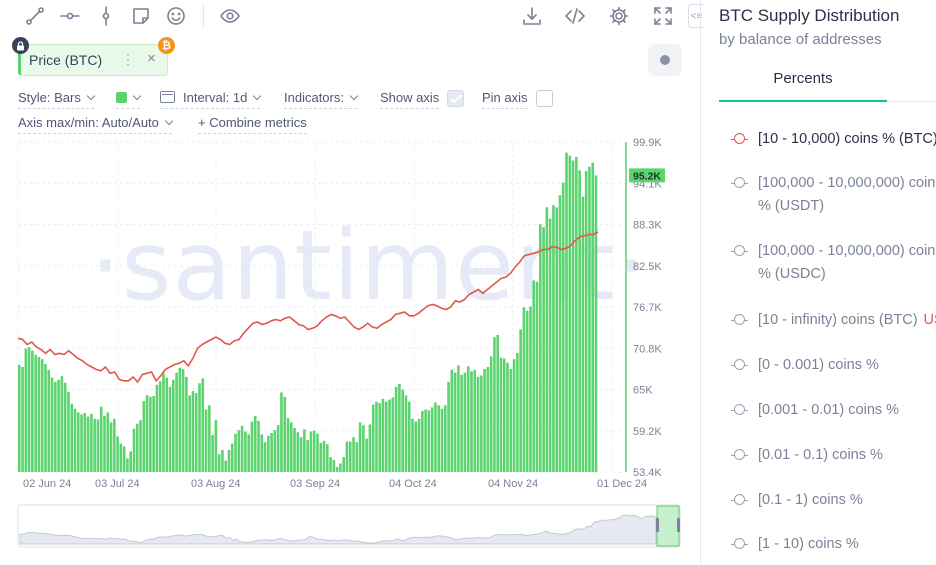 The width and height of the screenshot is (936, 565). What do you see at coordinates (176, 16) in the screenshot?
I see `emoji-icon` at bounding box center [176, 16].